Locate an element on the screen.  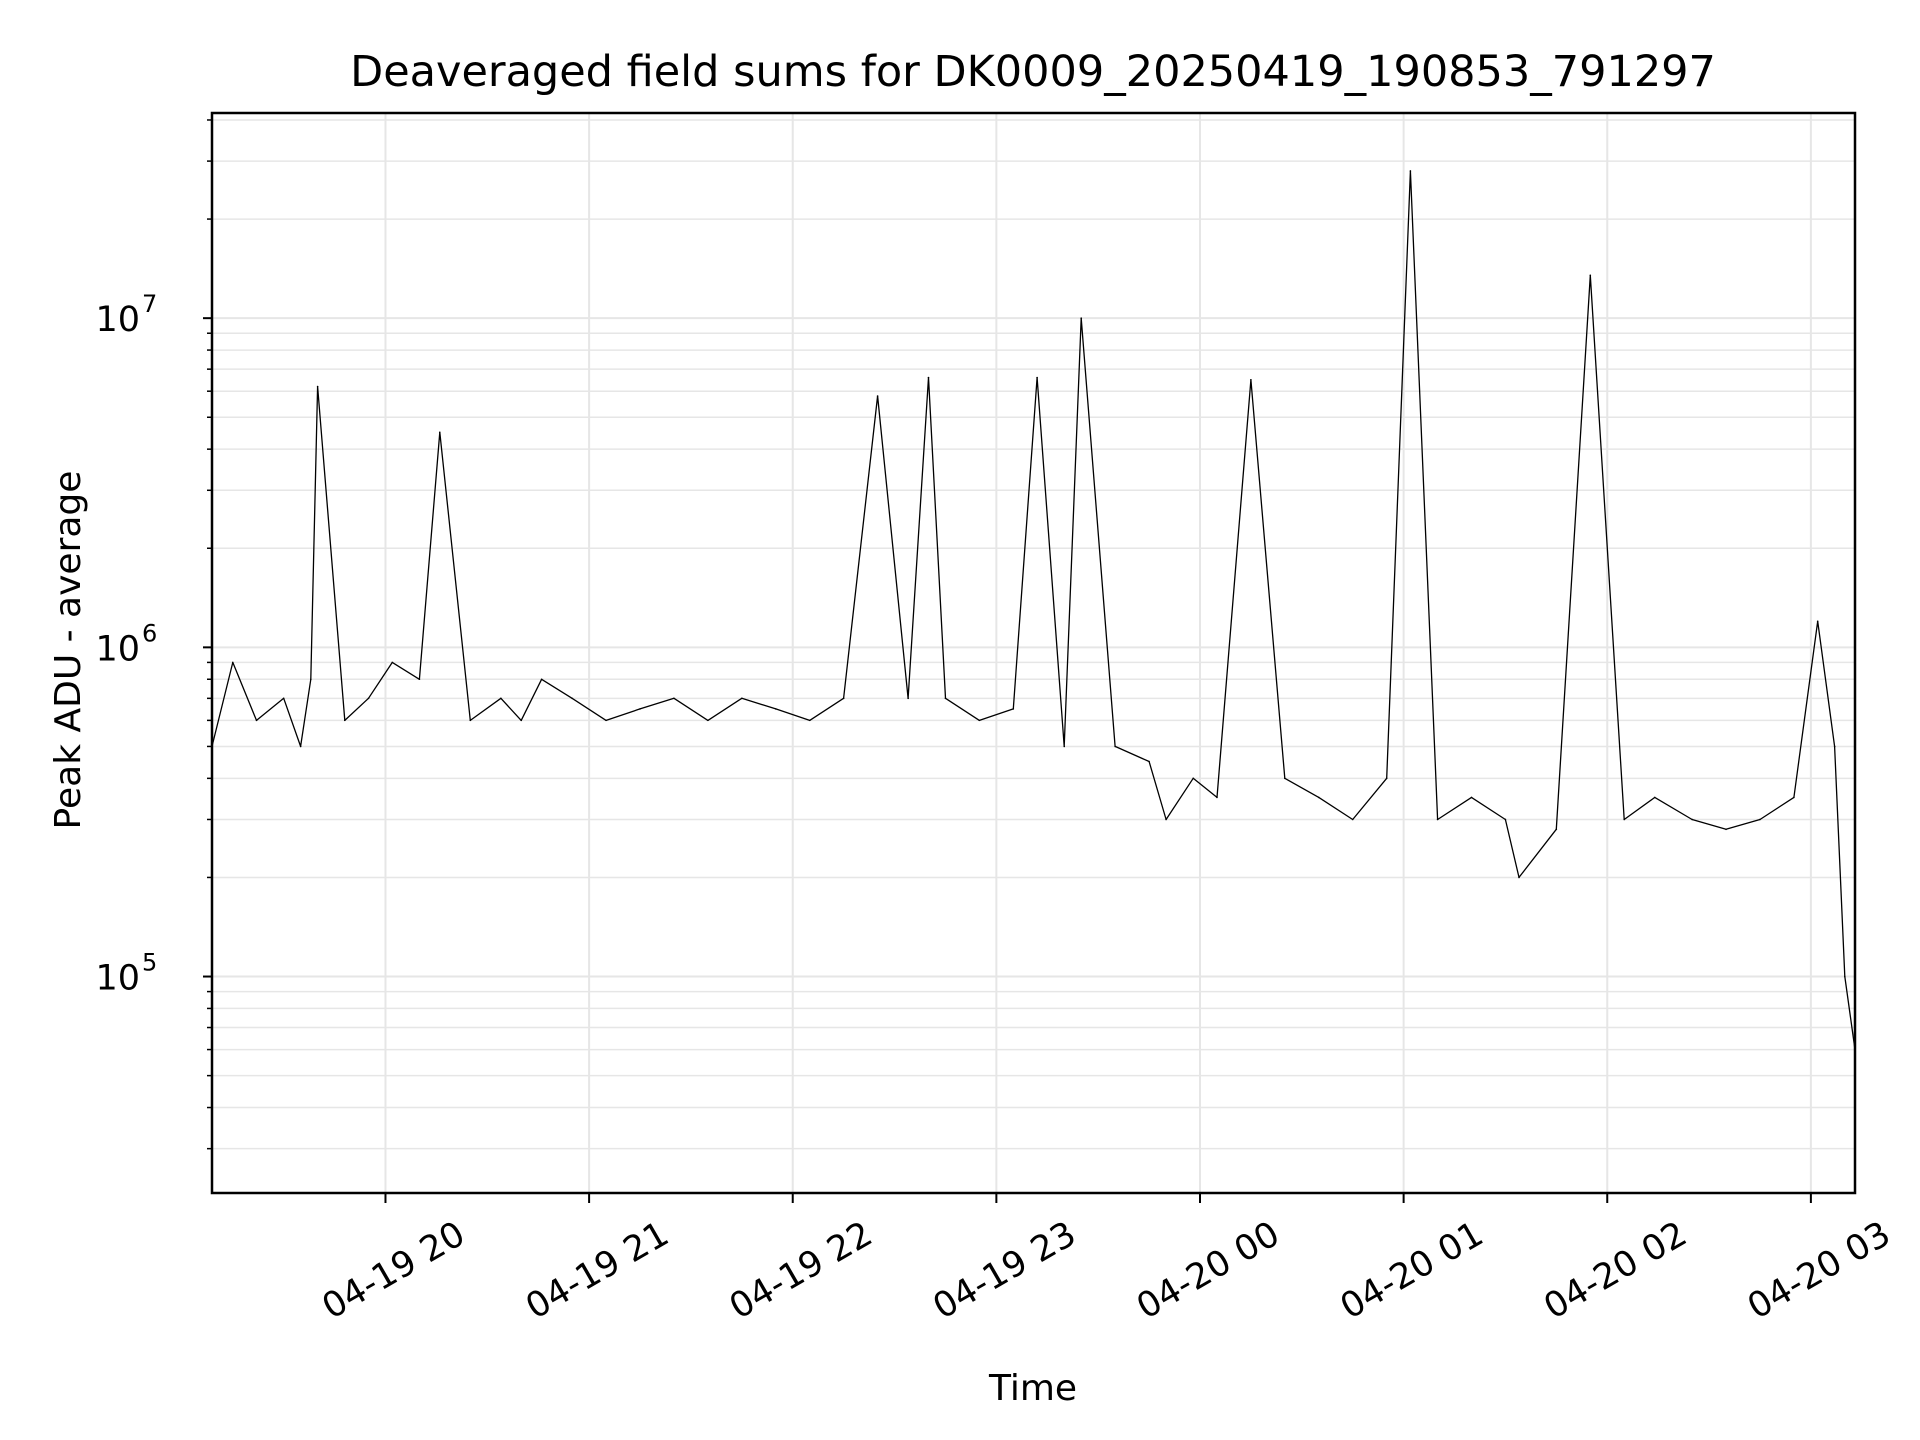
y-tick-exponent: 5 is located at coordinates (149, 963).